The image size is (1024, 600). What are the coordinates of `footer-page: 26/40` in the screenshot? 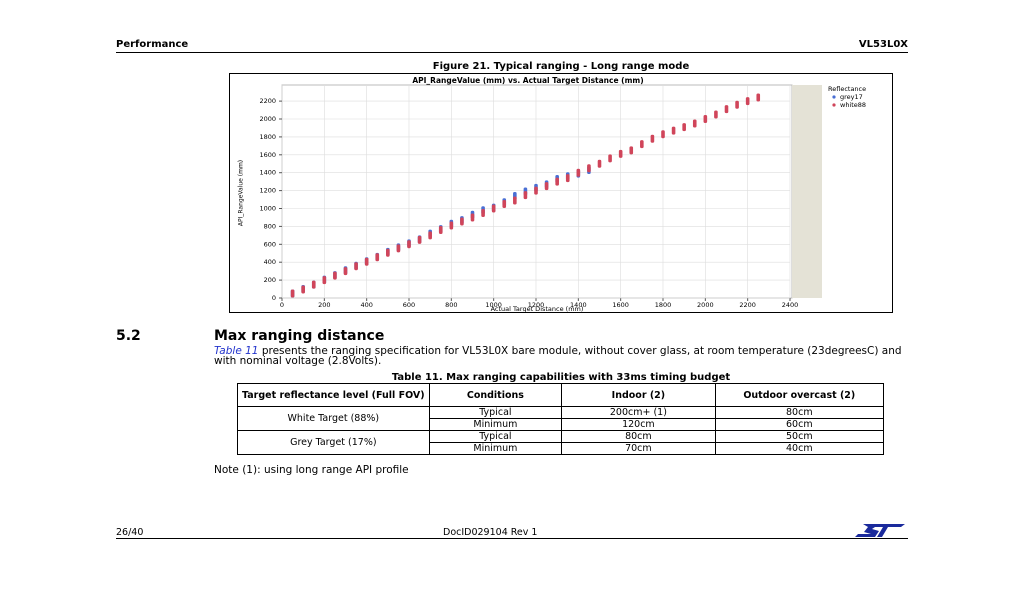 It's located at (130, 532).